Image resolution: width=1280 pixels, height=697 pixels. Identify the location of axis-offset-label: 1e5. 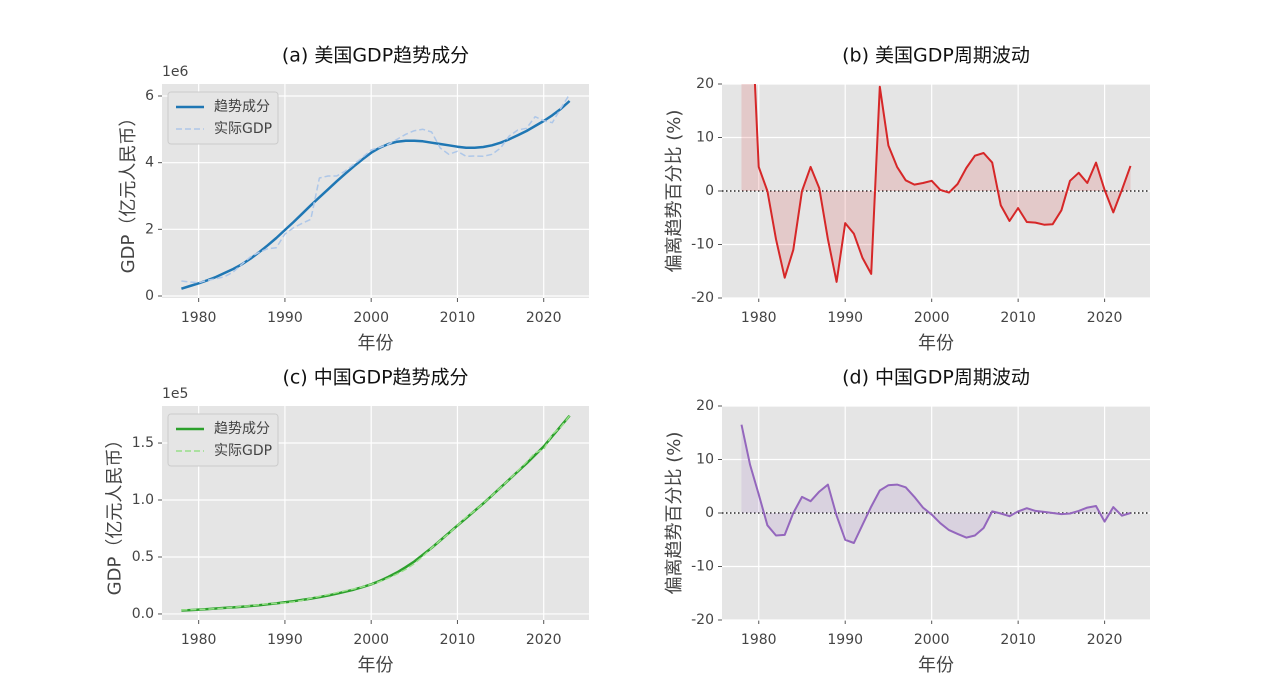
(175, 394).